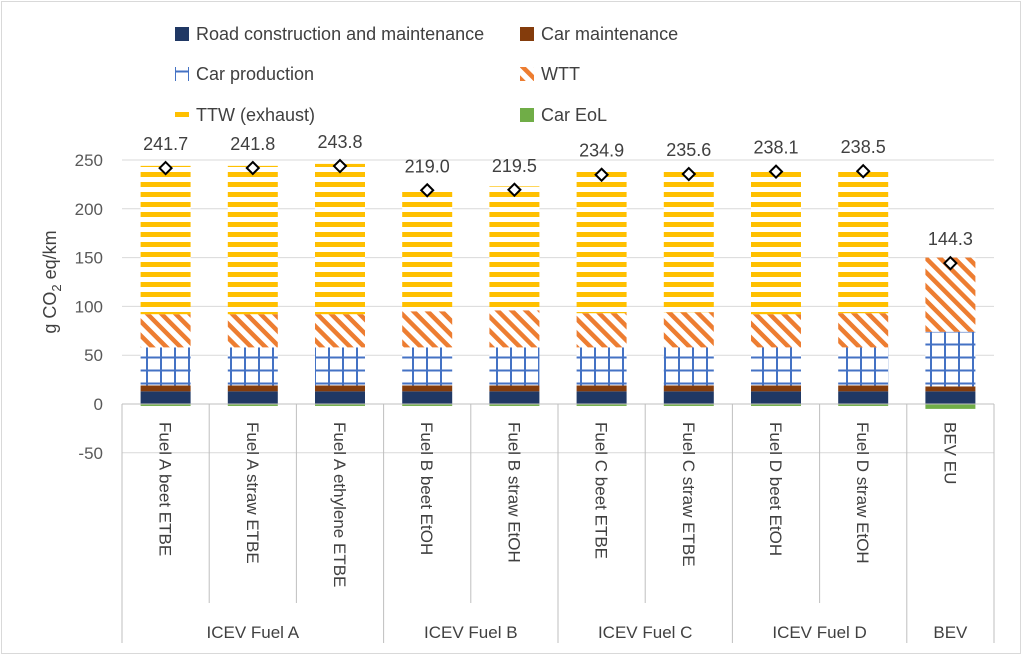 This screenshot has height=657, width=1024. What do you see at coordinates (89, 209) in the screenshot?
I see `y-tick-label: 200` at bounding box center [89, 209].